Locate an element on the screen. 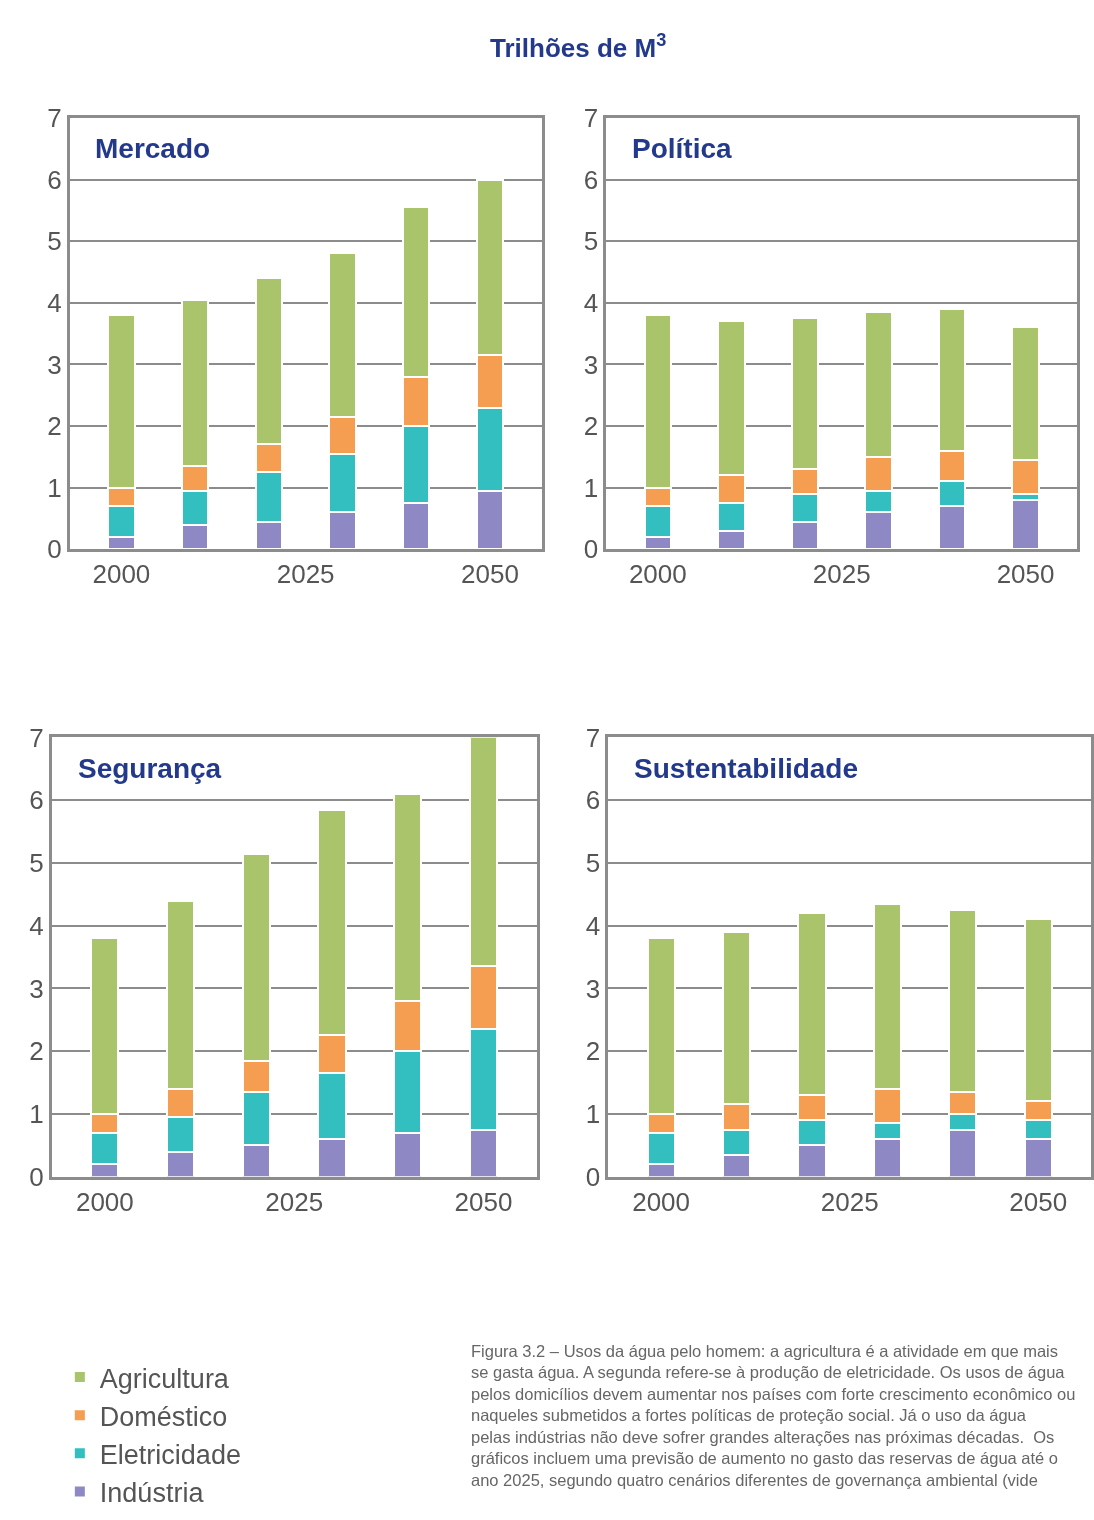  bar is located at coordinates (1025, 524).